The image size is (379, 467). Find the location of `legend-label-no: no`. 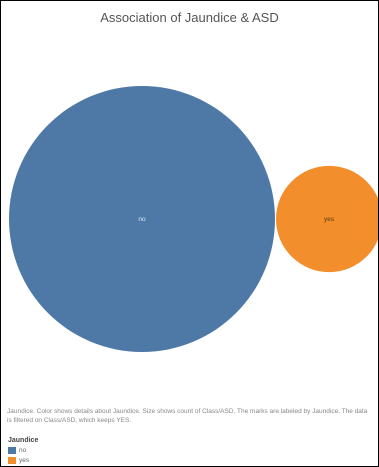

legend-label-no: no is located at coordinates (23, 450).